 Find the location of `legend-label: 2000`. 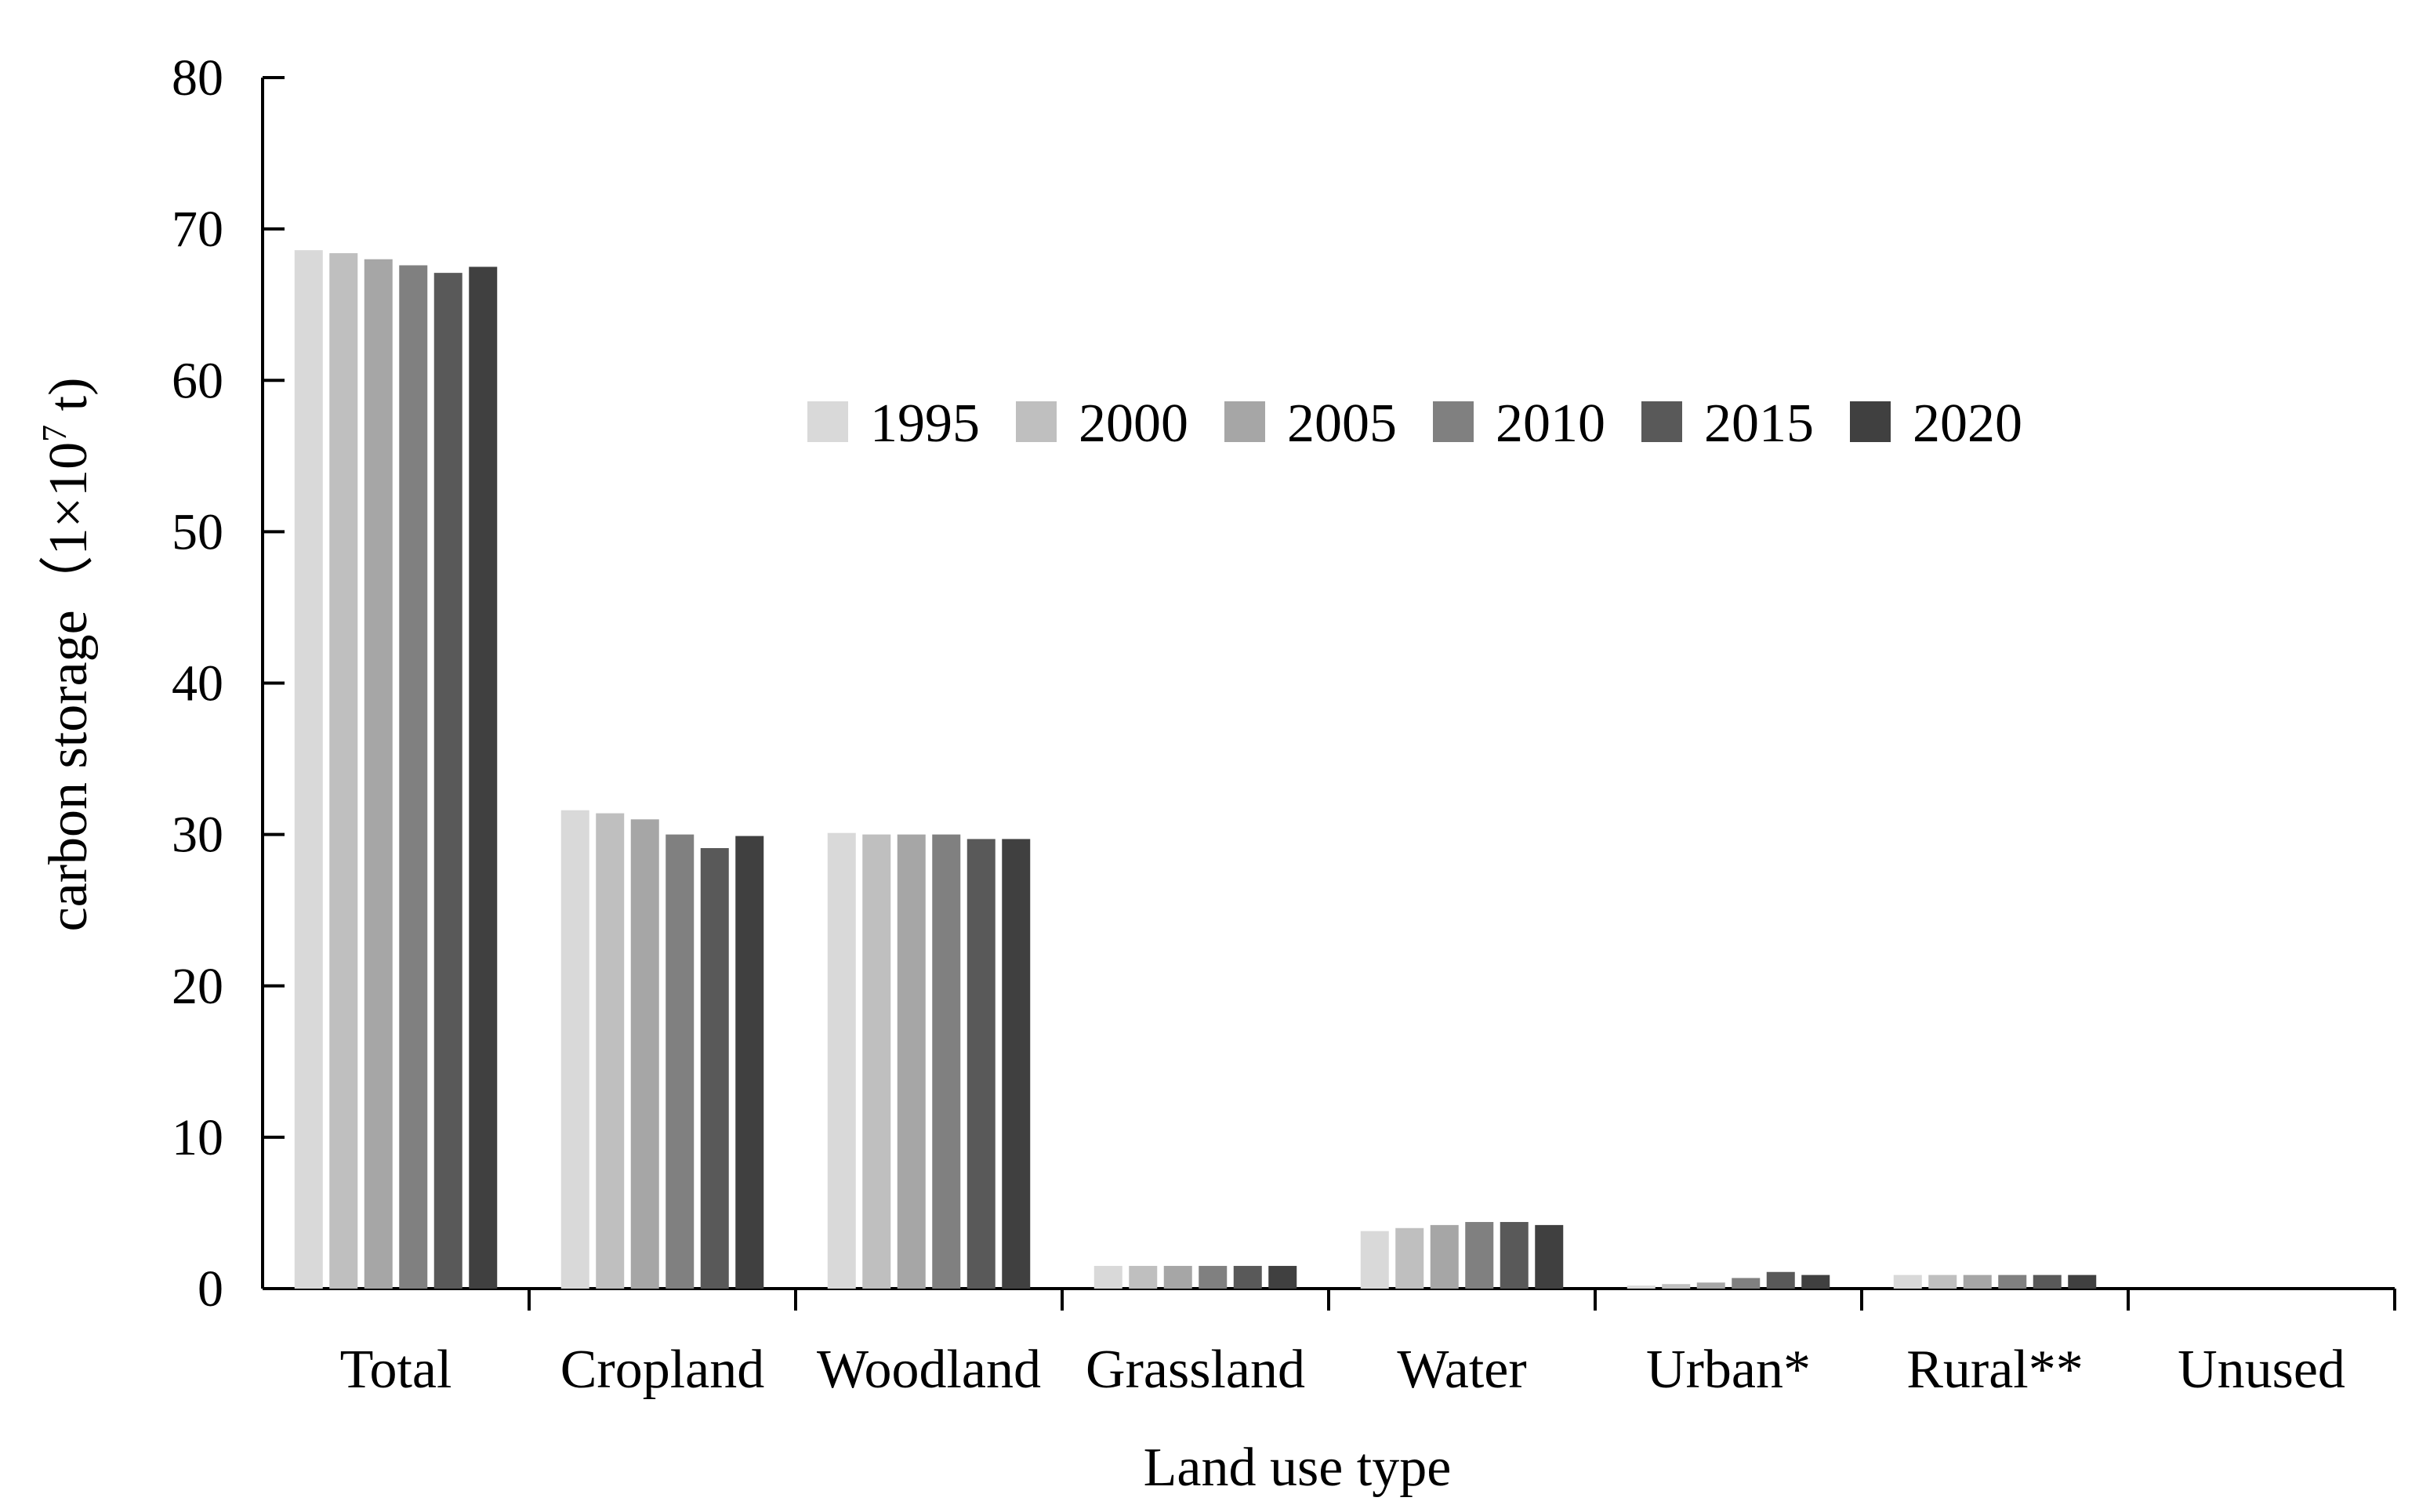

legend-label: 2000 is located at coordinates (1133, 423).